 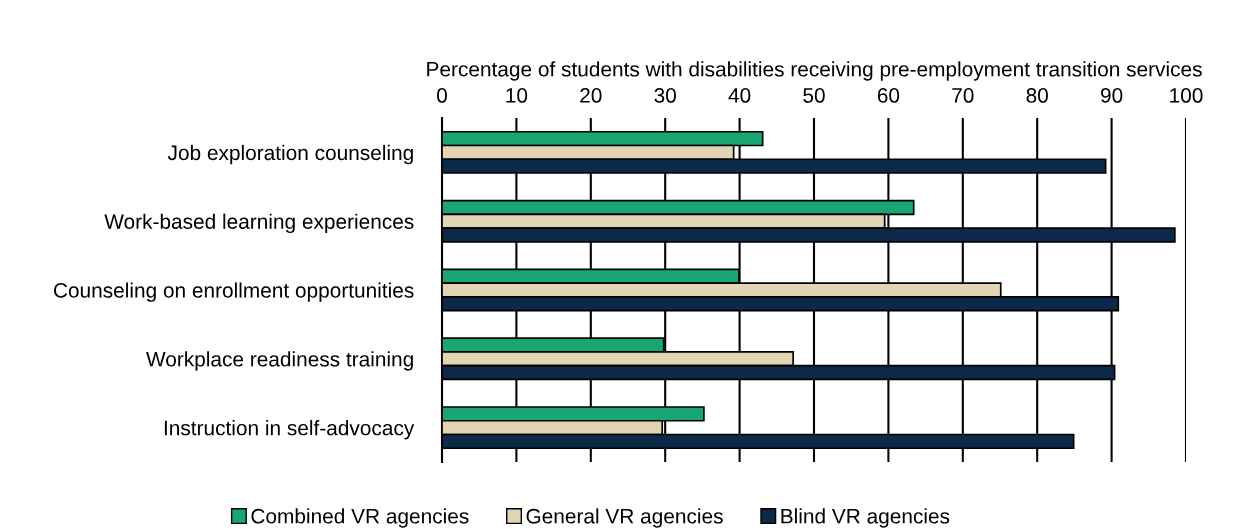 I want to click on x-tick-label: 30, so click(x=665, y=95).